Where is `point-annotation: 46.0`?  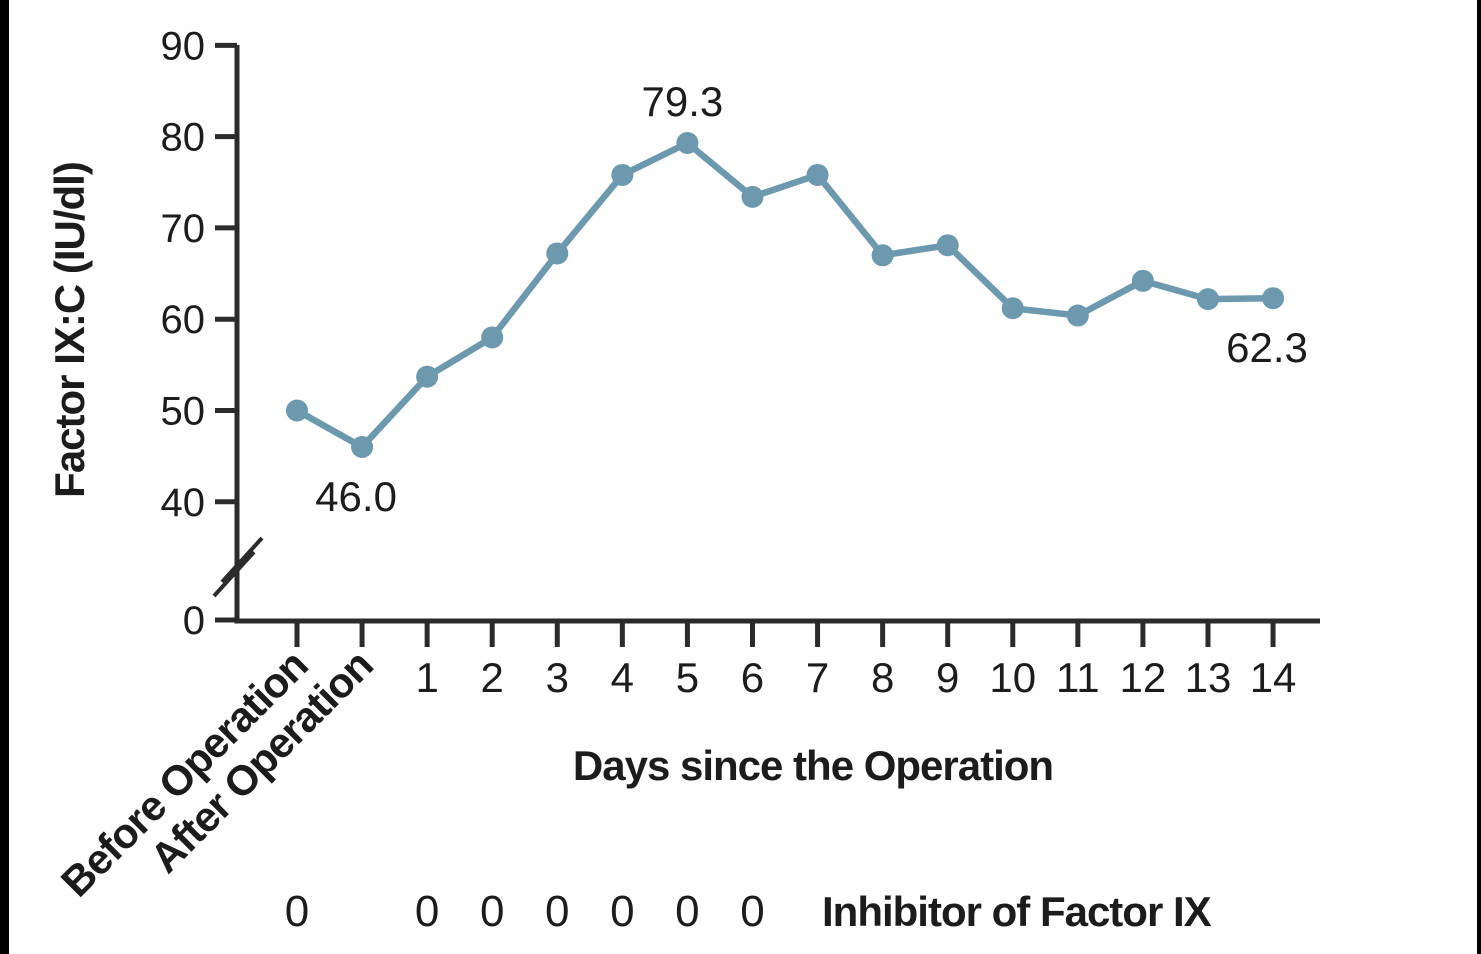 point-annotation: 46.0 is located at coordinates (356, 496).